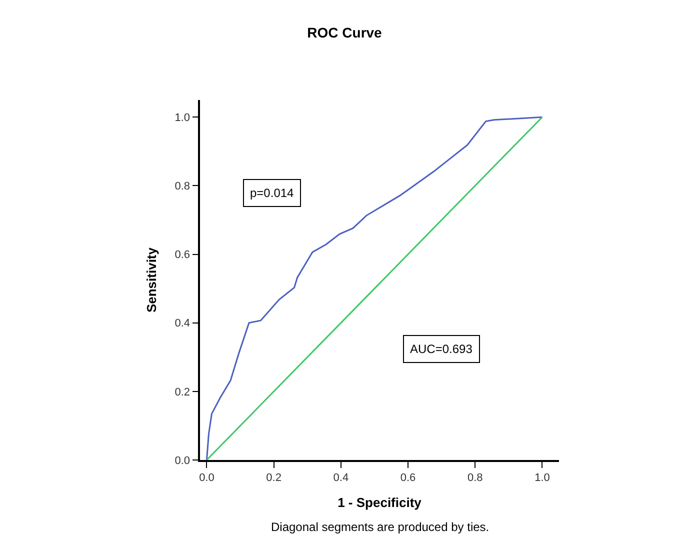 The image size is (689, 552). Describe the element at coordinates (341, 478) in the screenshot. I see `x-tick-label: 0.4` at that location.